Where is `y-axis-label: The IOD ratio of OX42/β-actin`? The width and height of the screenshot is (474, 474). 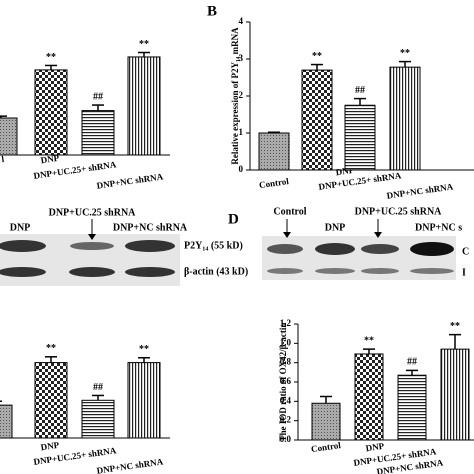
y-axis-label: The IOD ratio of OX42/β-actin is located at coordinates (283, 382).